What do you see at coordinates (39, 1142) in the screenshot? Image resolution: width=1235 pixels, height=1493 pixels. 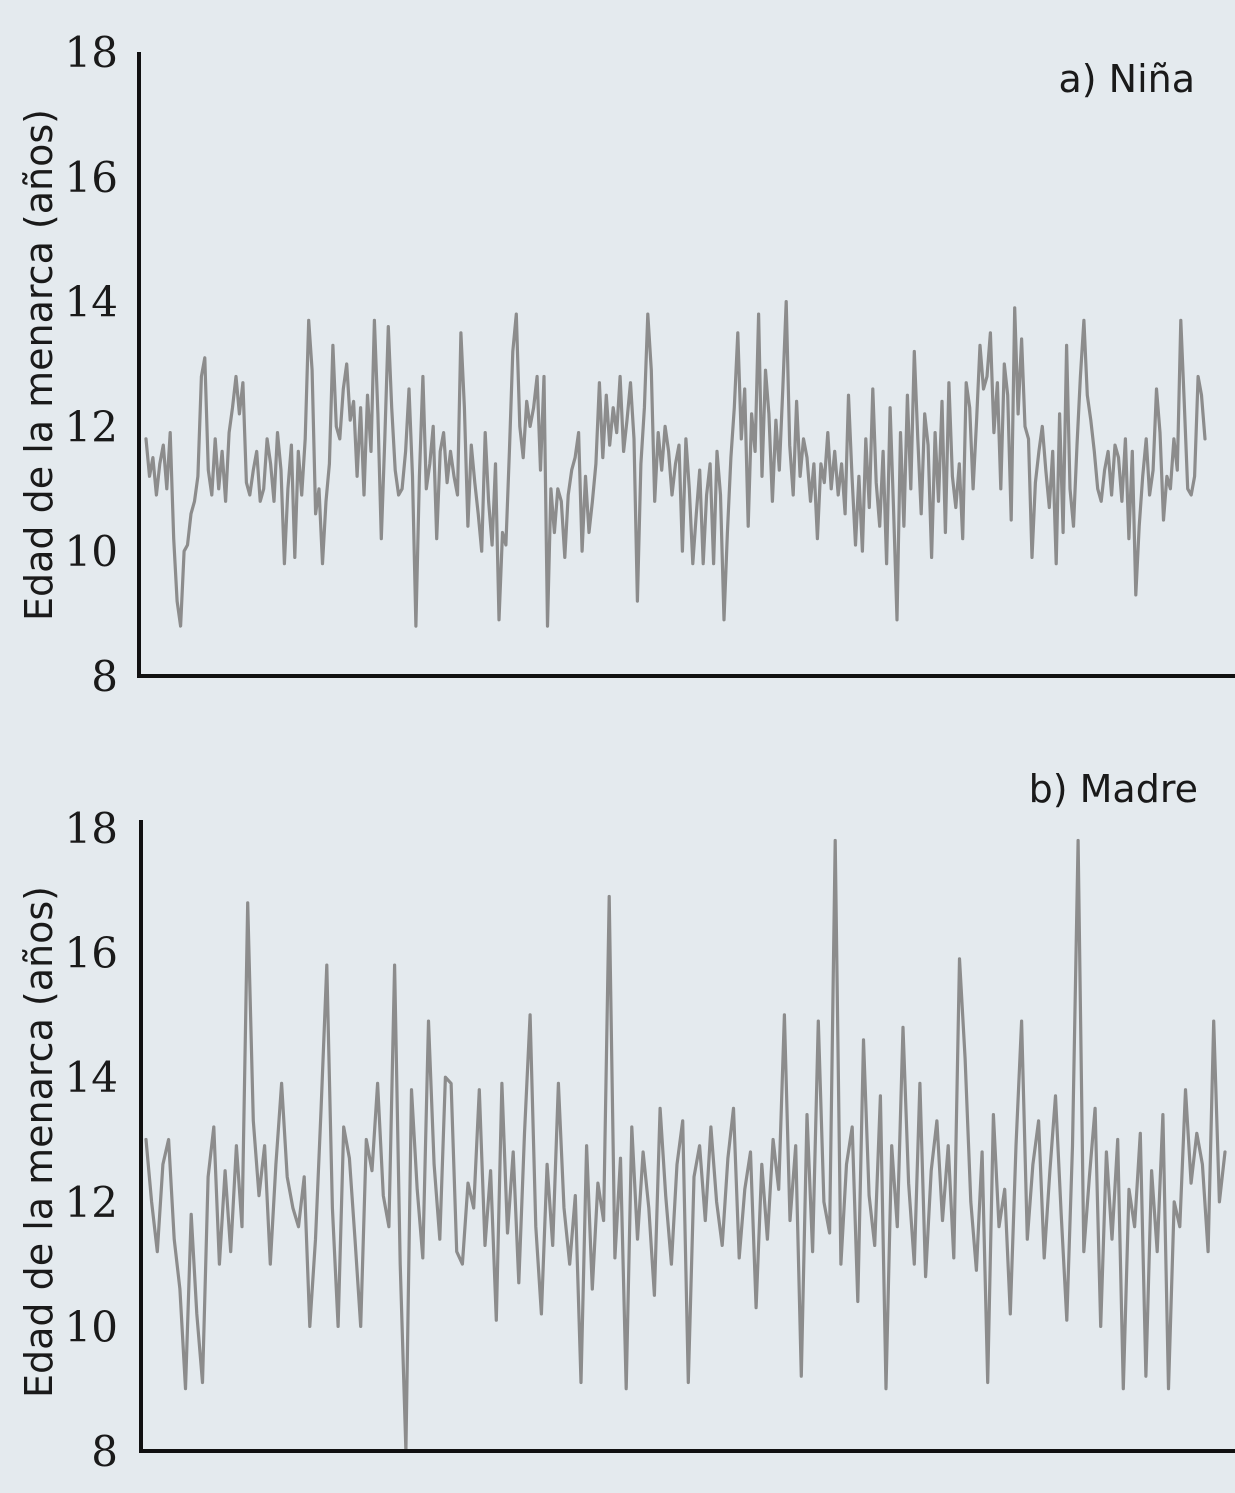 I see `panel-b-y-axis-title: Edad de la menarca (años)` at bounding box center [39, 1142].